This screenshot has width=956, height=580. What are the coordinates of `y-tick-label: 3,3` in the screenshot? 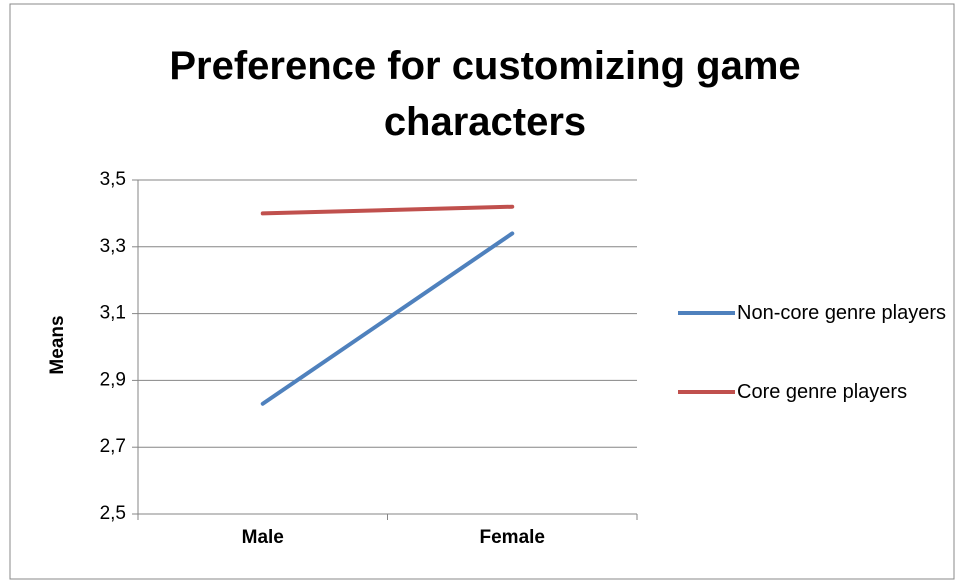 It's located at (113, 246).